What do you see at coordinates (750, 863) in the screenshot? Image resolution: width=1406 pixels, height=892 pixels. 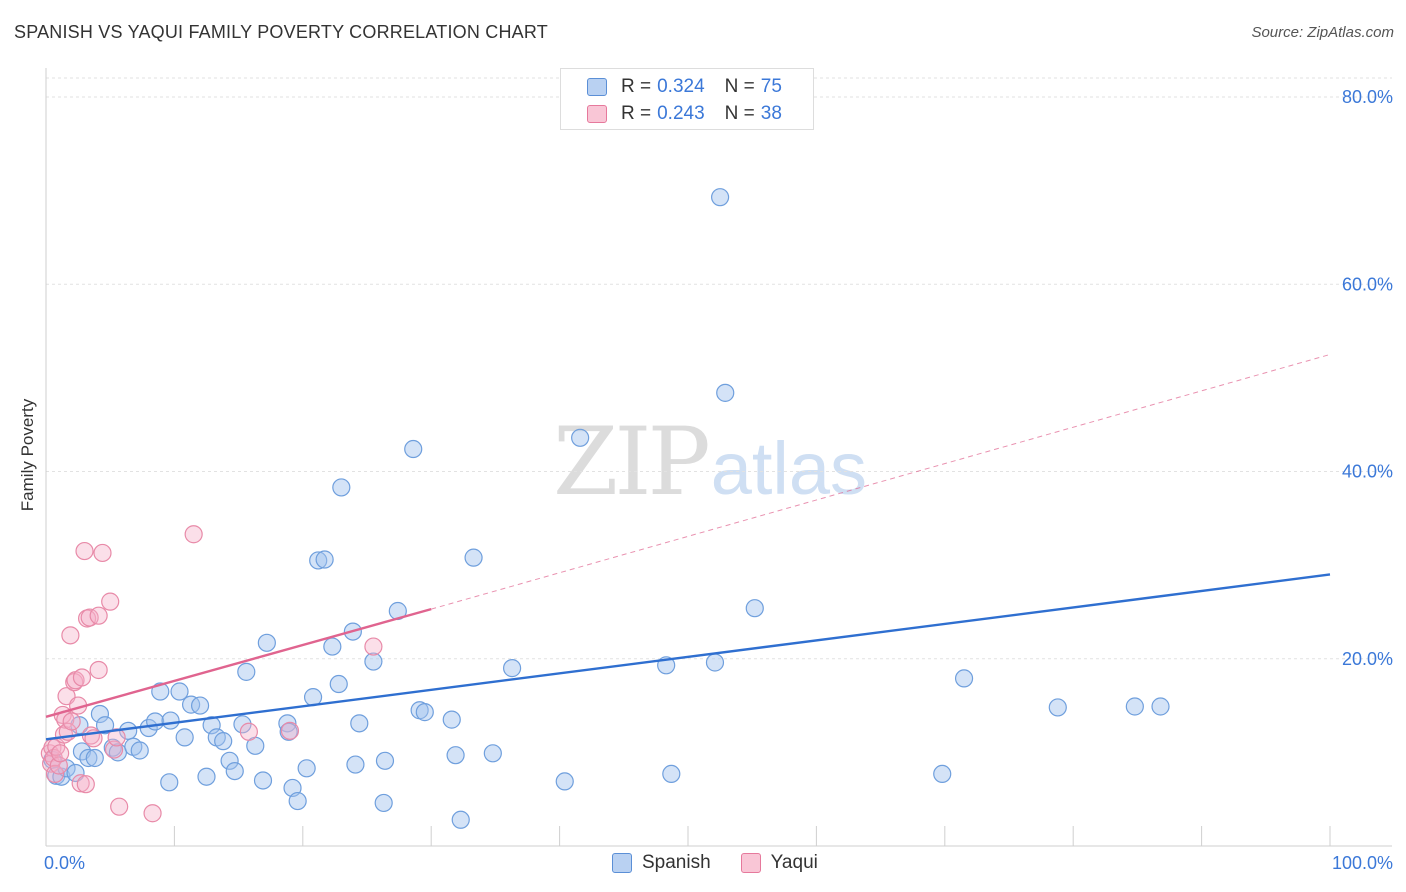 I see `legend-swatch-yaqui` at bounding box center [750, 863].